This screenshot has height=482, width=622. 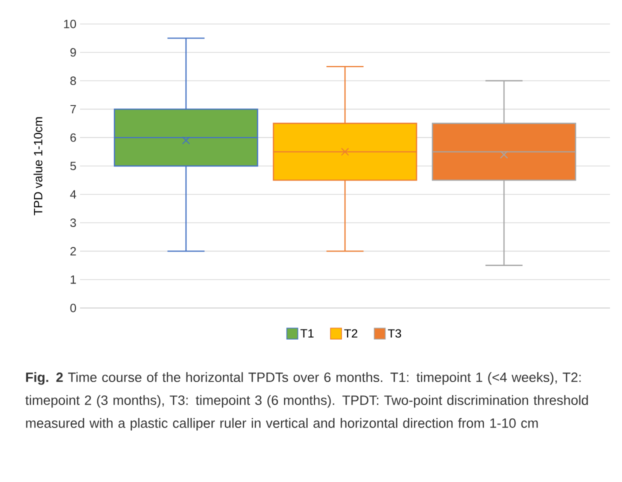 What do you see at coordinates (73, 52) in the screenshot?
I see `y-tick-label: 9` at bounding box center [73, 52].